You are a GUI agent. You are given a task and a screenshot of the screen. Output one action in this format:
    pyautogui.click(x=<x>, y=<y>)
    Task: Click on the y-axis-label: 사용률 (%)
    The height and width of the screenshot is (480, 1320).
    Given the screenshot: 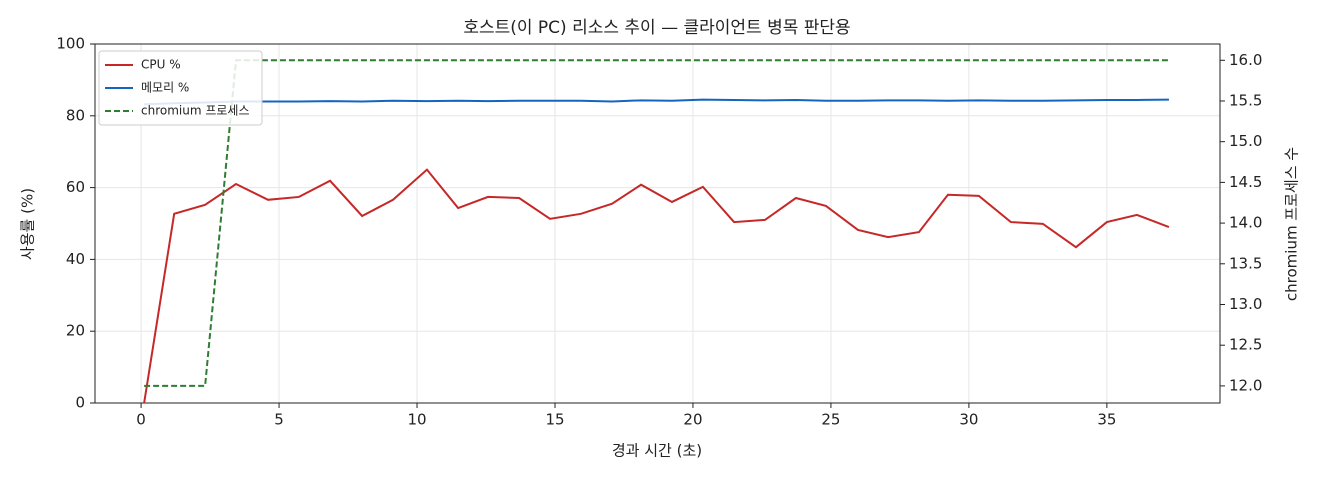 What is the action you would take?
    pyautogui.click(x=28, y=224)
    